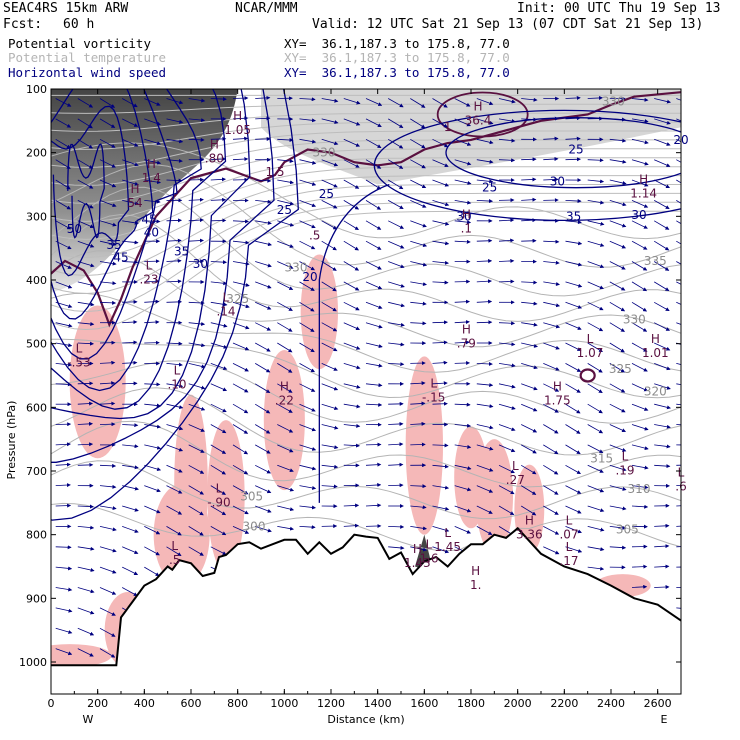 Image resolution: width=740 pixels, height=740 pixels. Describe the element at coordinates (466, 229) in the screenshot. I see `extremum-value: .1` at that location.